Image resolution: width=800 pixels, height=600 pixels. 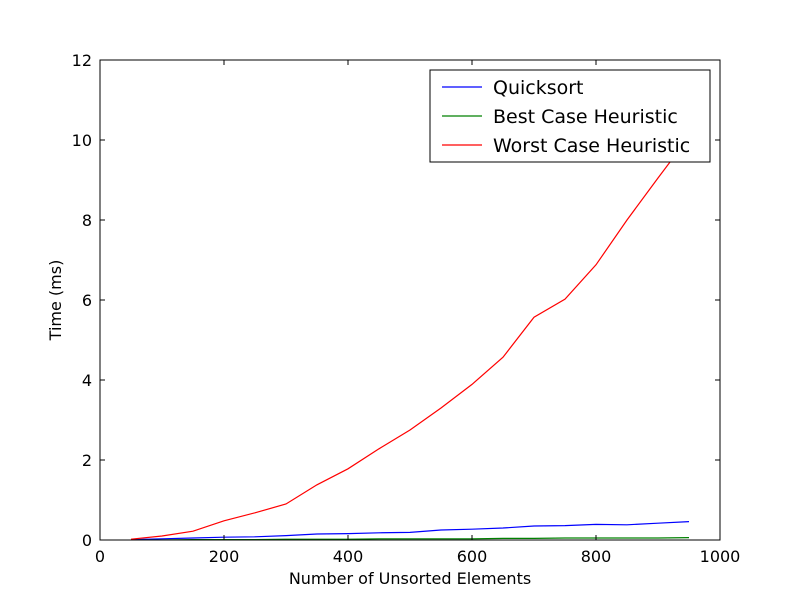 I want to click on y-tick-label: 12, so click(x=82, y=60).